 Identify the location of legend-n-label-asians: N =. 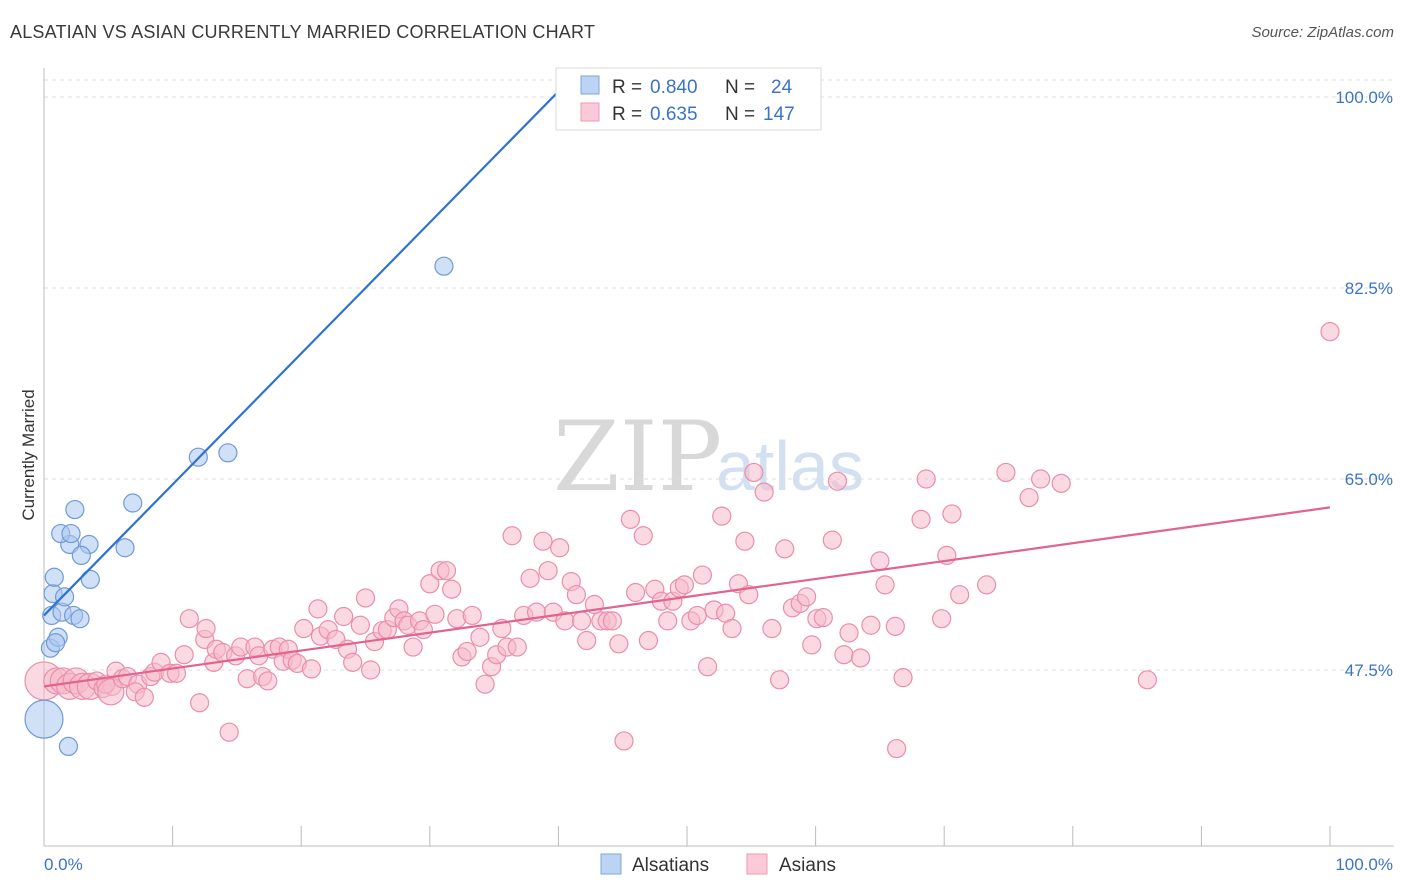
(740, 114).